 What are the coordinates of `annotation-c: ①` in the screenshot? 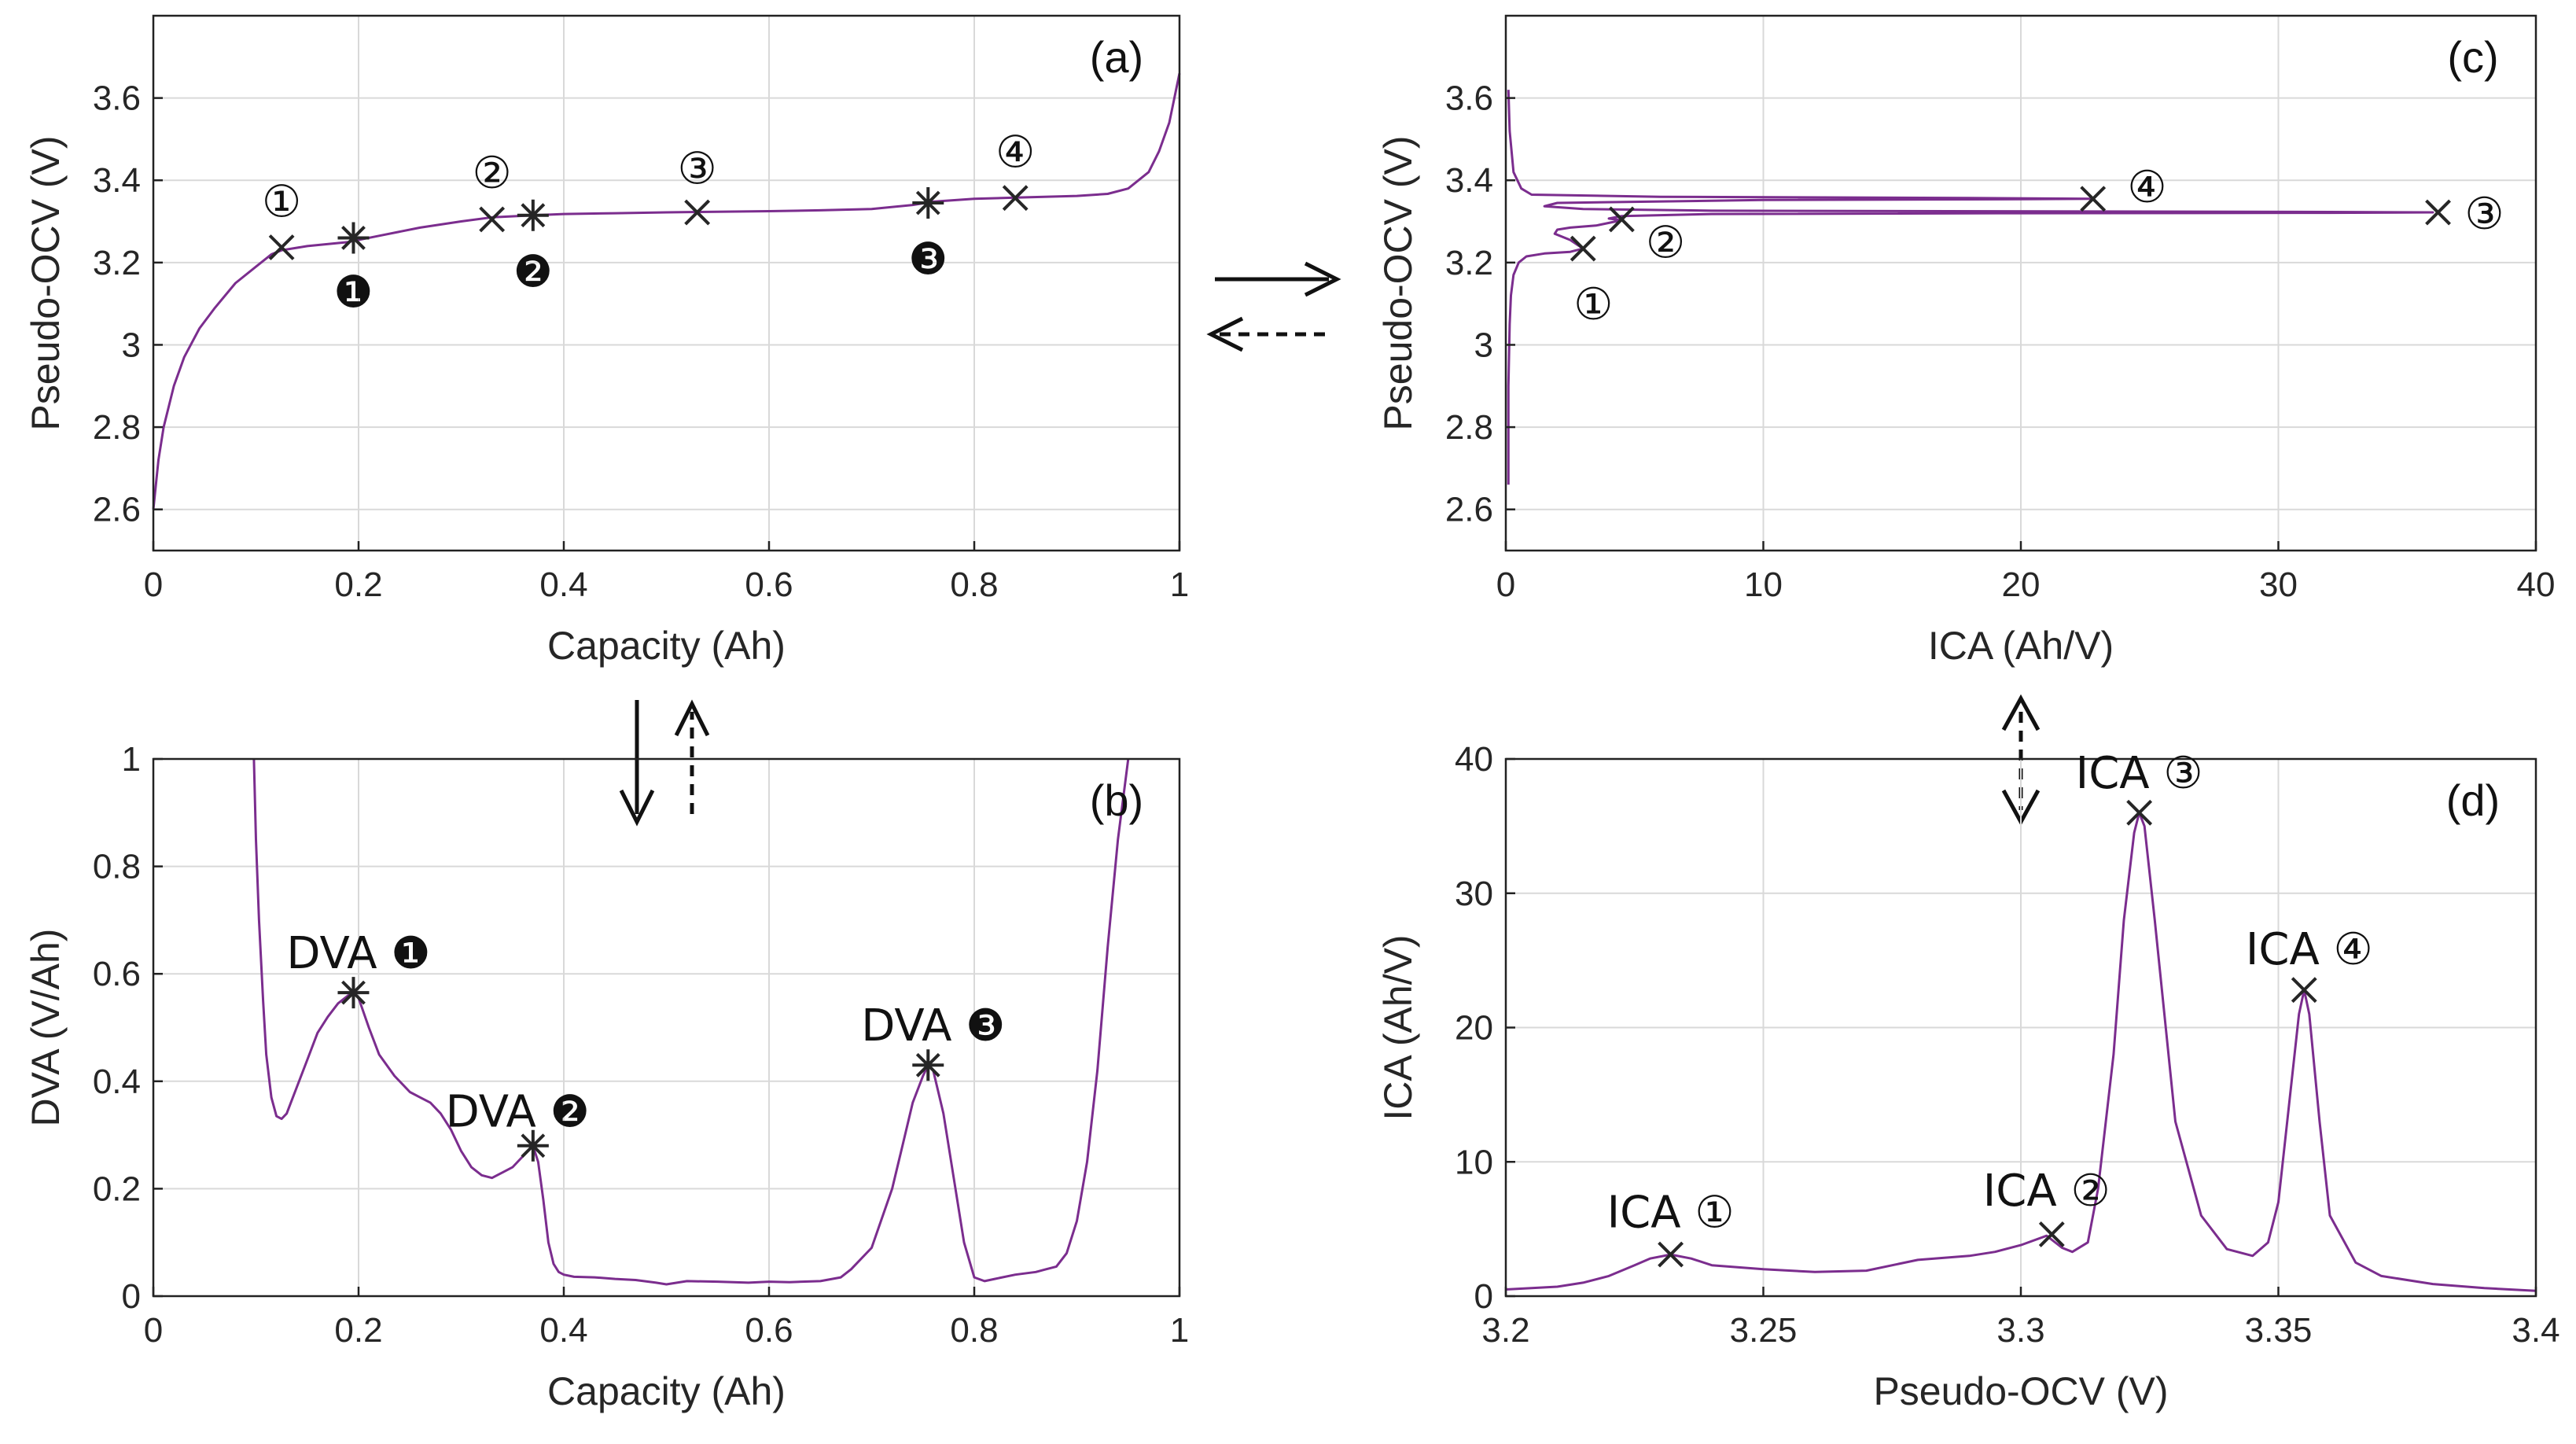 It's located at (1593, 304).